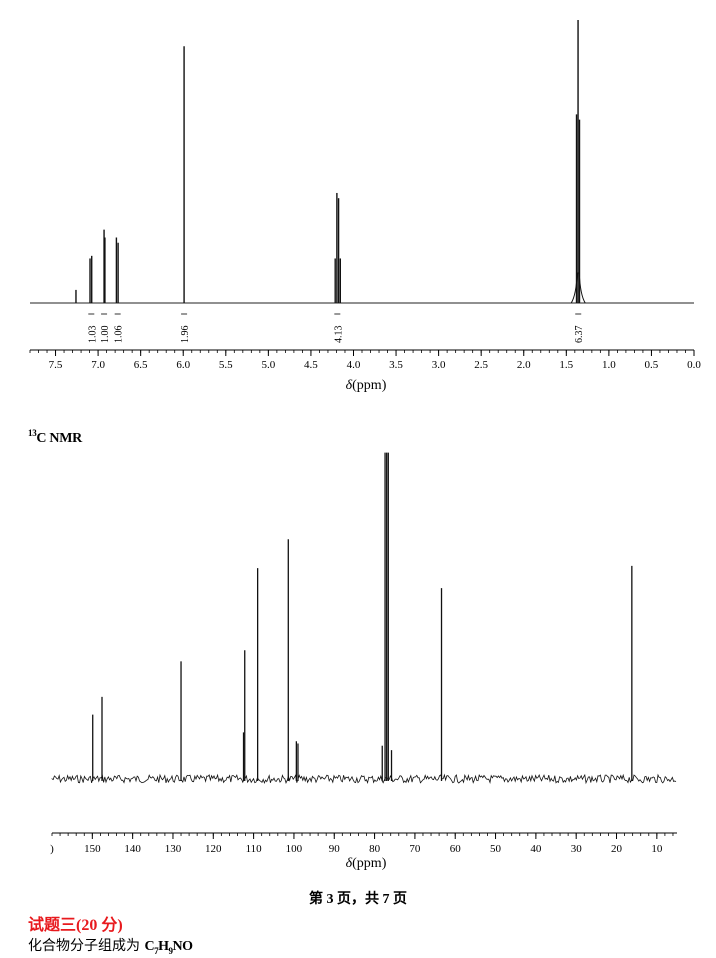  I want to click on h-tick-label: 1.0, so click(609, 365).